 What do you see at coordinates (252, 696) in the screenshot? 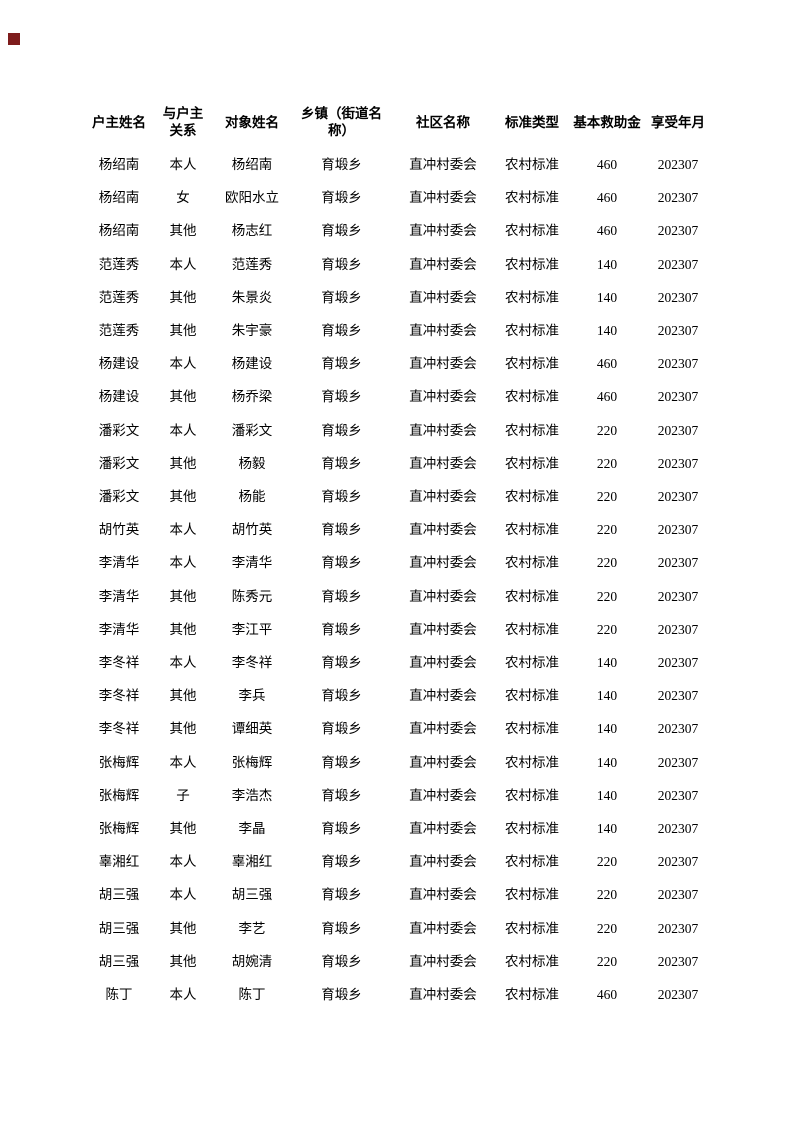
I see `cell-person_name: 李兵` at bounding box center [252, 696].